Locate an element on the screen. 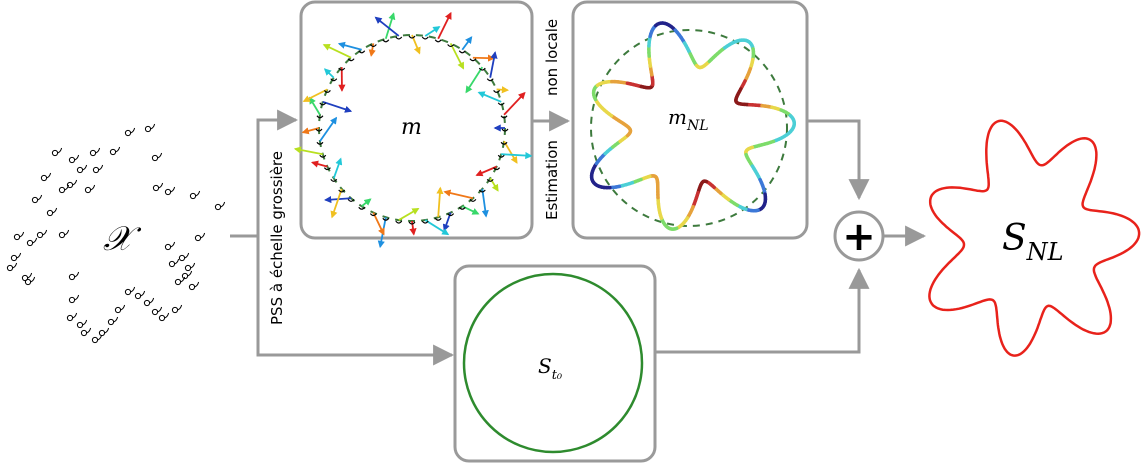 The height and width of the screenshot is (467, 1145). mnl-label: mNL is located at coordinates (688, 119).